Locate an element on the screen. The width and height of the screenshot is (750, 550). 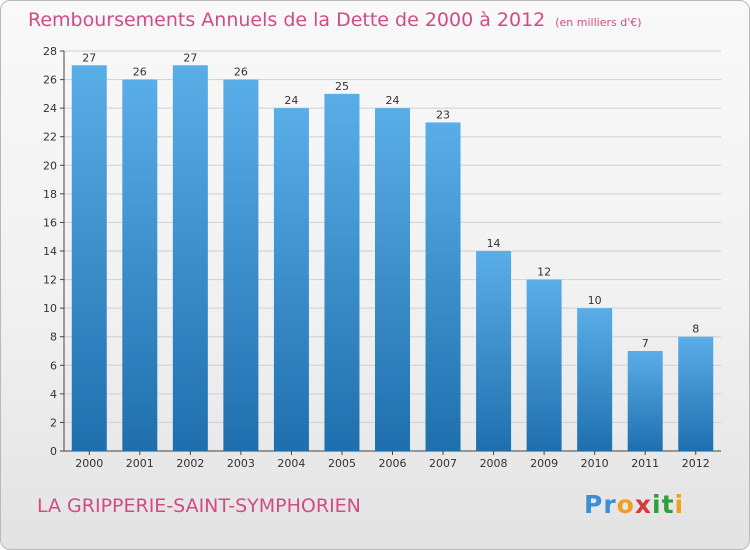
y-tick-label: 10 is located at coordinates (50, 308).